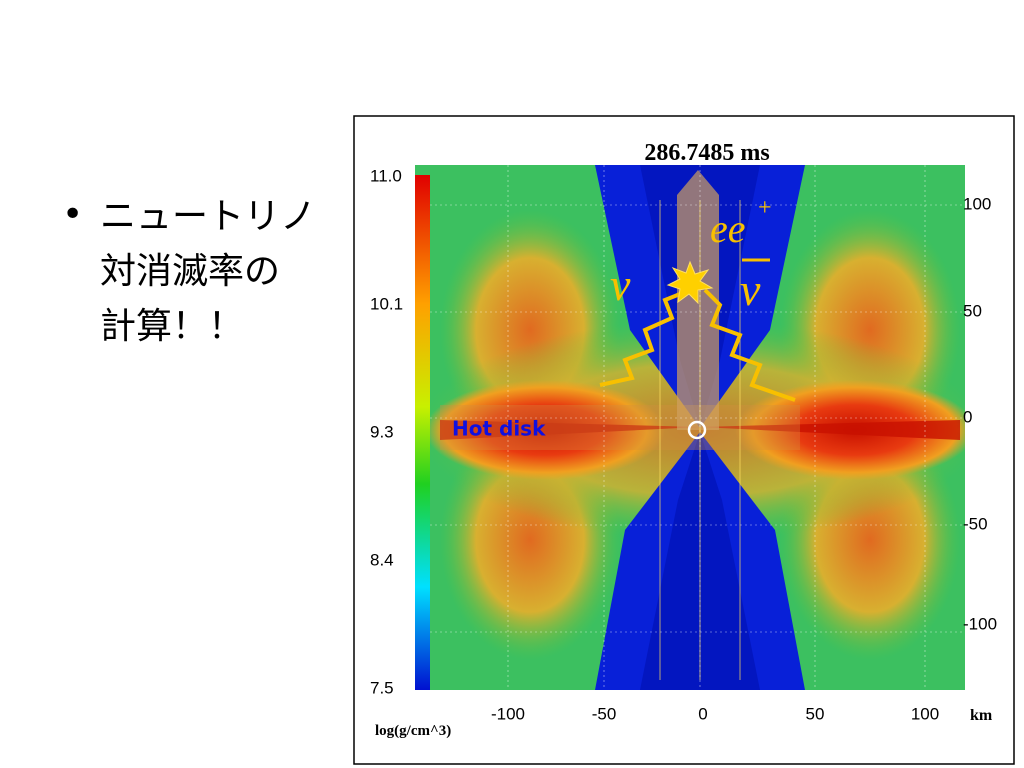 The width and height of the screenshot is (1024, 768). What do you see at coordinates (690, 282) in the screenshot?
I see `burst` at bounding box center [690, 282].